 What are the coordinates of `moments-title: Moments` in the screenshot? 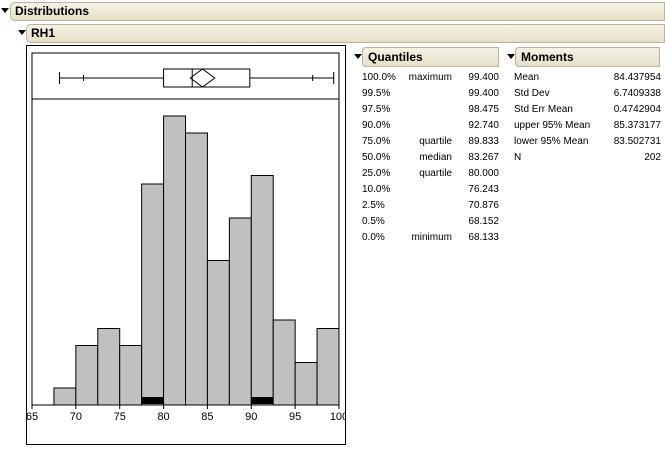 It's located at (547, 57).